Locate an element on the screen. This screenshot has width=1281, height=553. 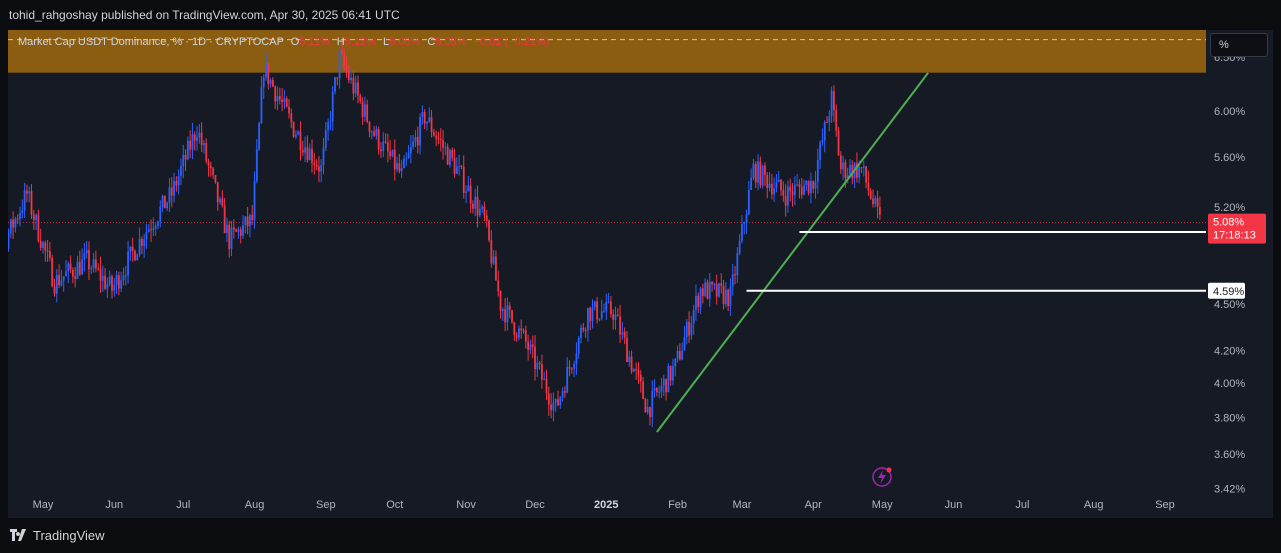
tradingview-brand: TradingView is located at coordinates (69, 535).